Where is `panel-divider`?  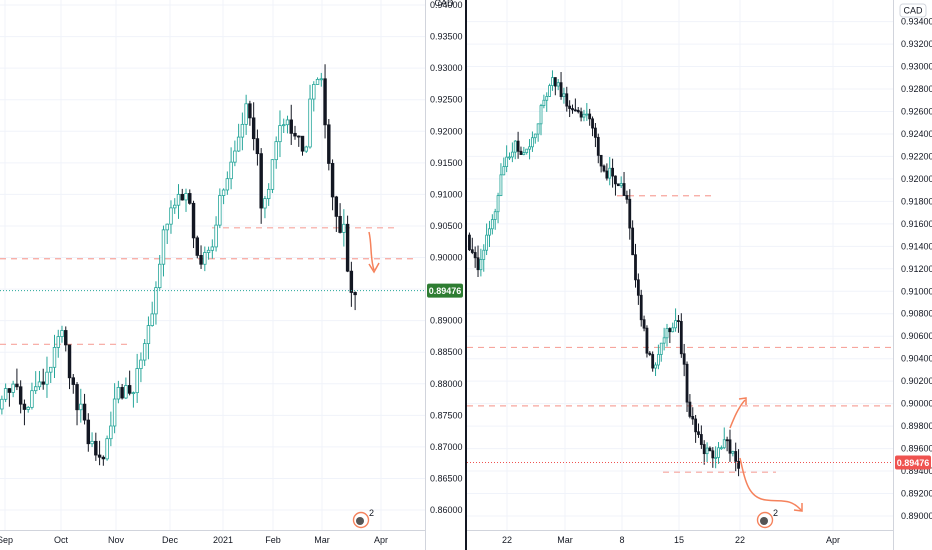
panel-divider is located at coordinates (466, 275).